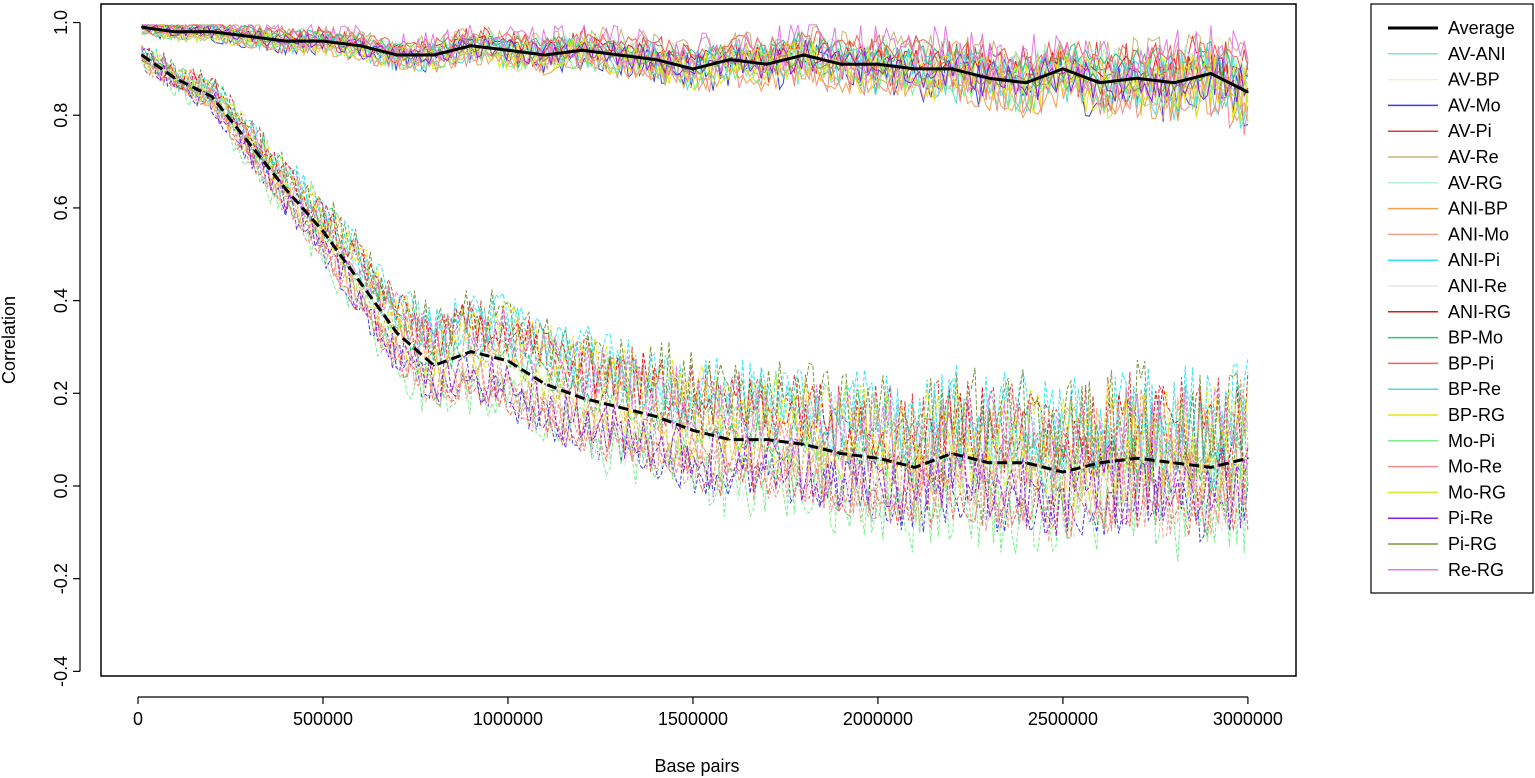 This screenshot has width=1535, height=778. Describe the element at coordinates (1475, 183) in the screenshot. I see `legend-label: AV-RG` at that location.